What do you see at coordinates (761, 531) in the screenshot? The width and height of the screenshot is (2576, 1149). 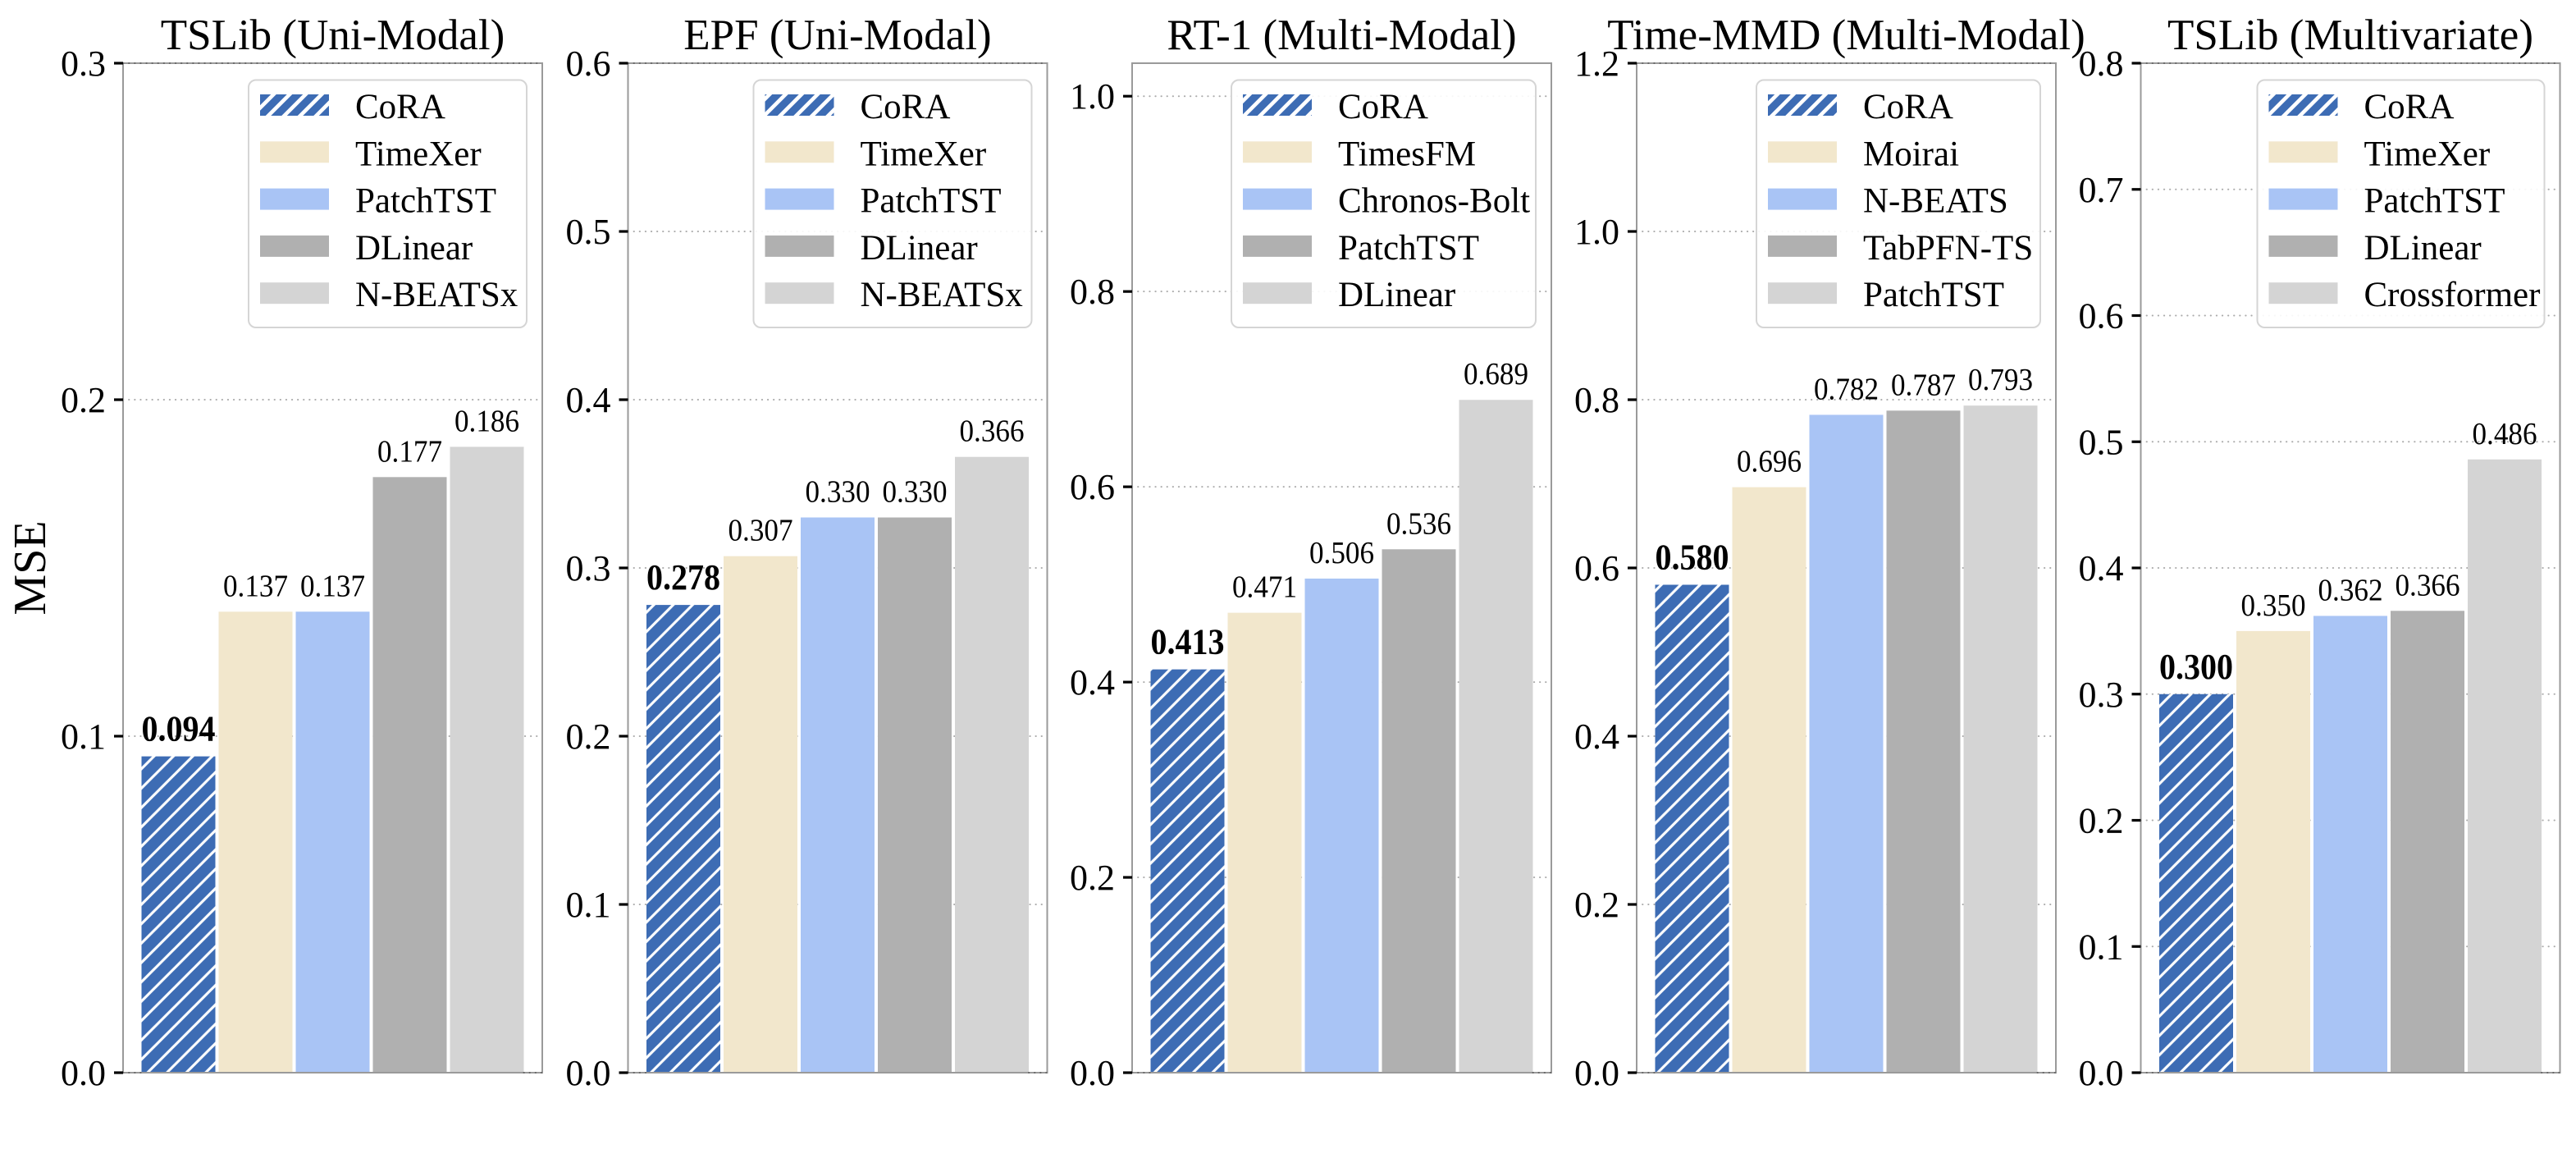 I see `svg-text: 0.307` at bounding box center [761, 531].